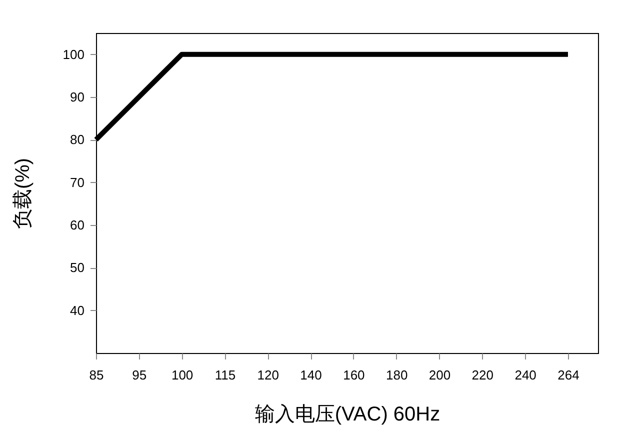 The image size is (625, 447). I want to click on y-tick-label: 90, so click(77, 97).